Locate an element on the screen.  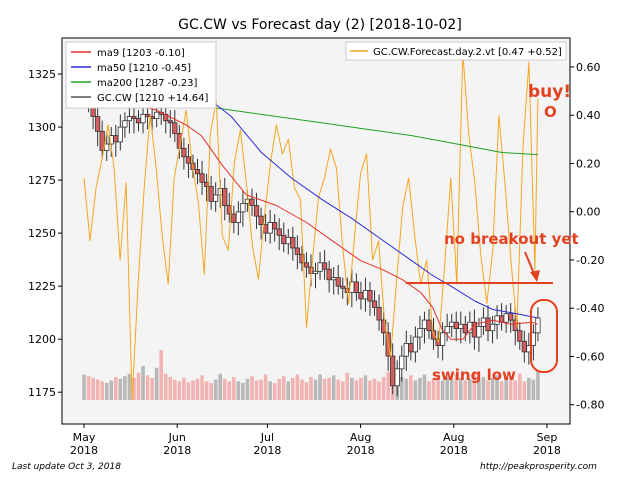
footer-url: http://peakprosperity.com is located at coordinates (538, 467).